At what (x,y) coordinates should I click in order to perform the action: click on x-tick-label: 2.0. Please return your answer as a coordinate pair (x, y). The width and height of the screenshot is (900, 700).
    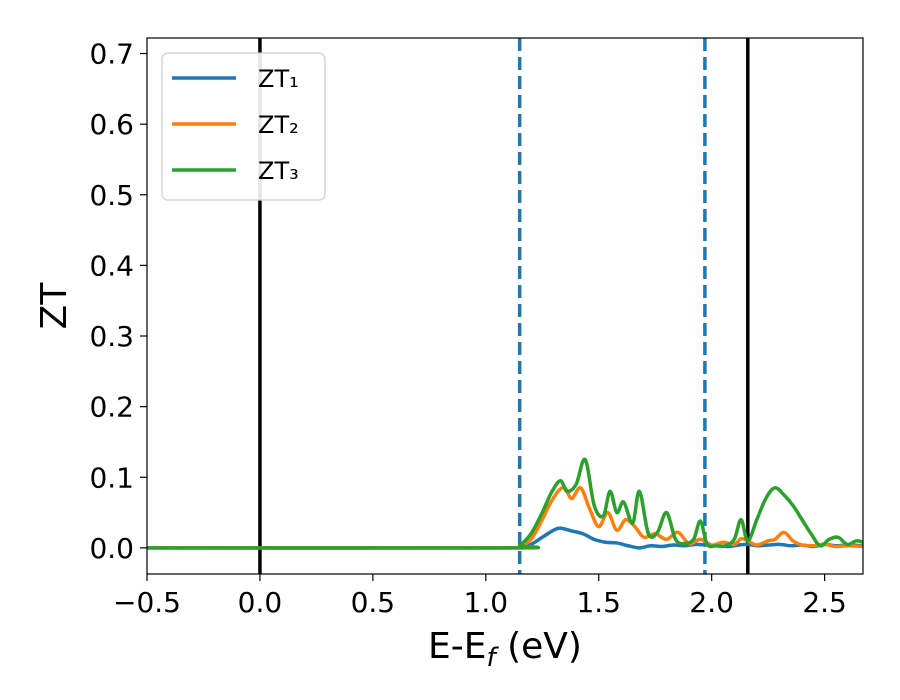
    Looking at the image, I should click on (711, 602).